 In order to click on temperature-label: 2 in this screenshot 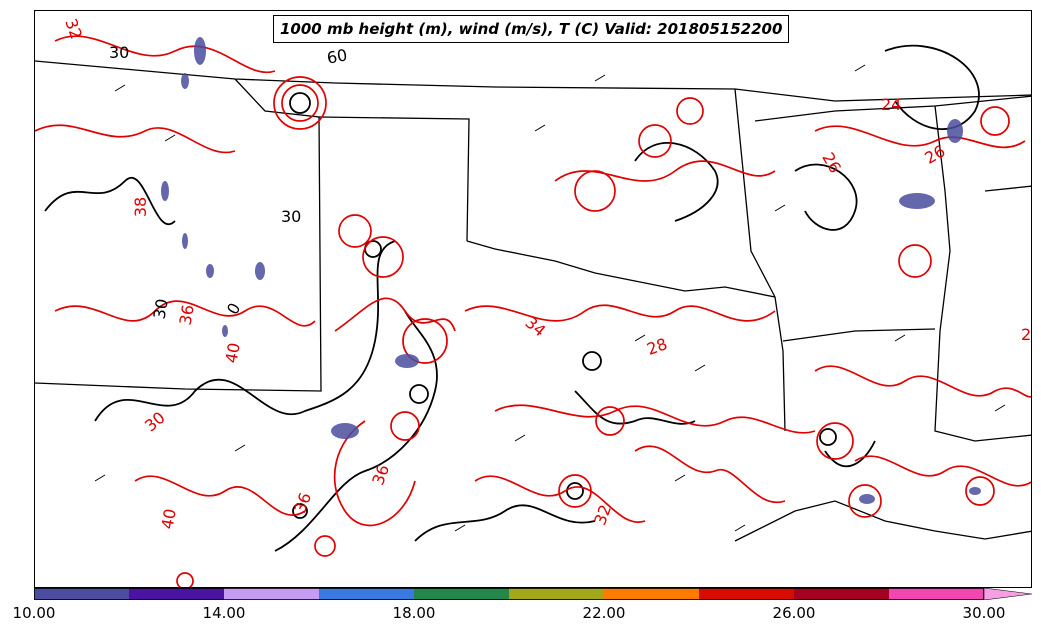, I will do `click(1026, 334)`.